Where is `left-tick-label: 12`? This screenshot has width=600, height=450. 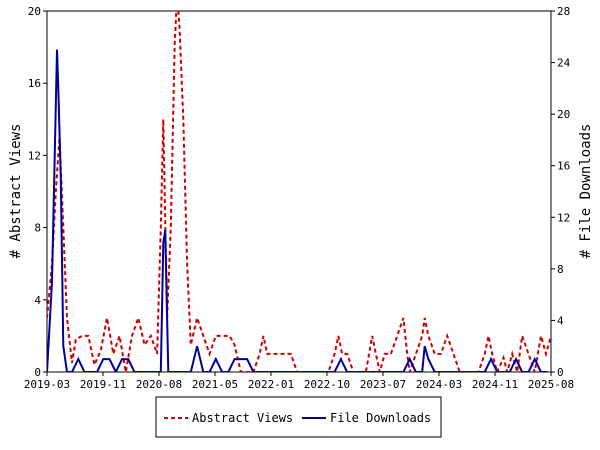 left-tick-label: 12 is located at coordinates (34, 155).